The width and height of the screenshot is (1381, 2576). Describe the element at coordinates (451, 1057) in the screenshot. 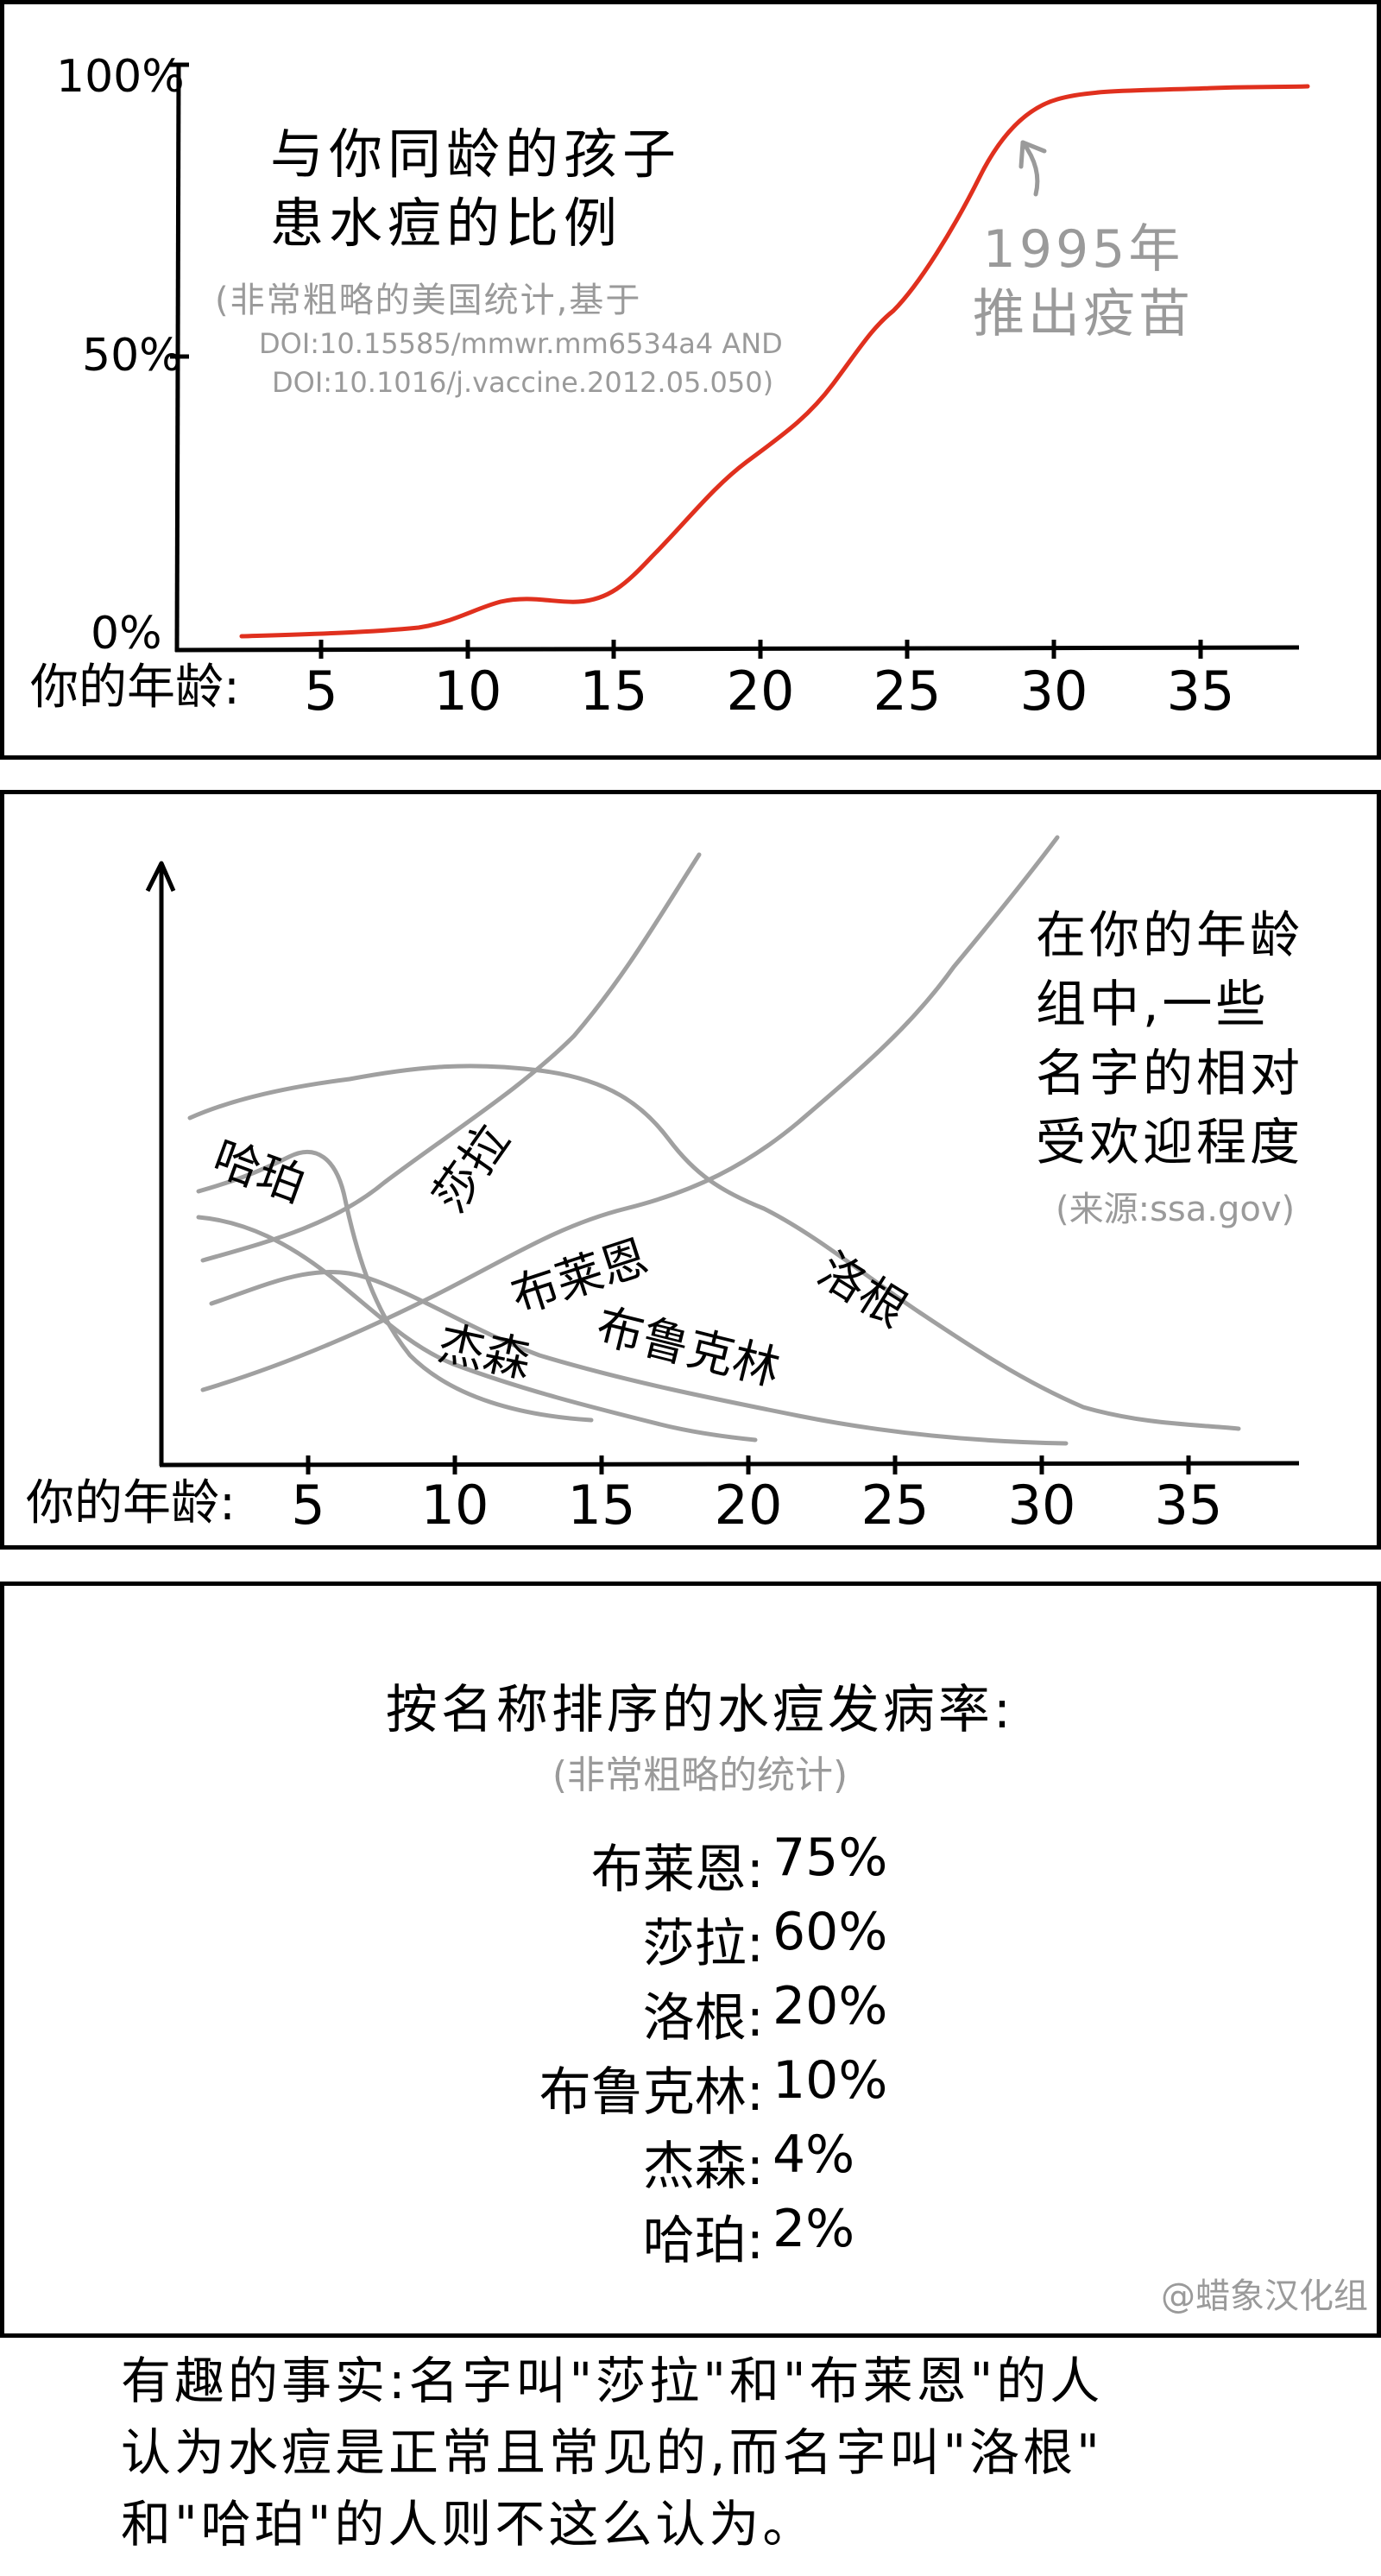

I see `curve-sarah` at that location.